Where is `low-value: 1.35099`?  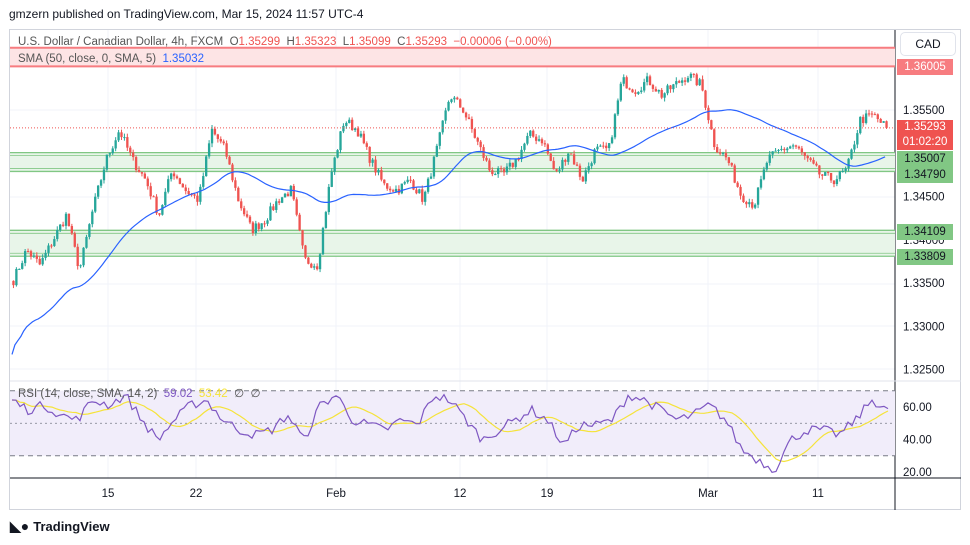 low-value: 1.35099 is located at coordinates (370, 42).